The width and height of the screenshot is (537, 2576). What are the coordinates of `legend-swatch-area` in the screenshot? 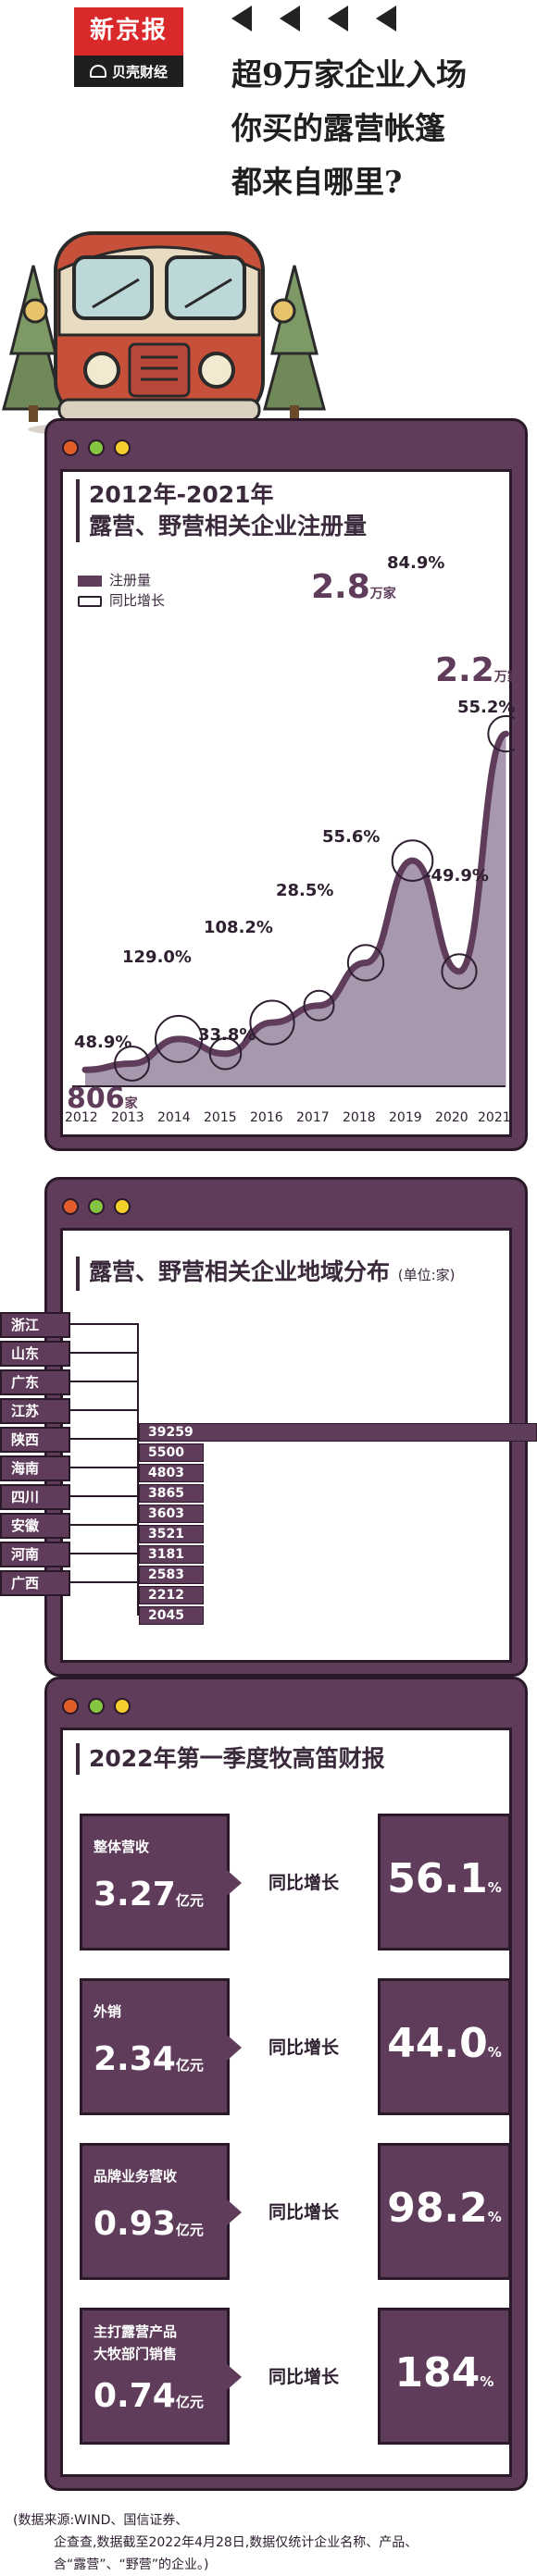 It's located at (90, 582).